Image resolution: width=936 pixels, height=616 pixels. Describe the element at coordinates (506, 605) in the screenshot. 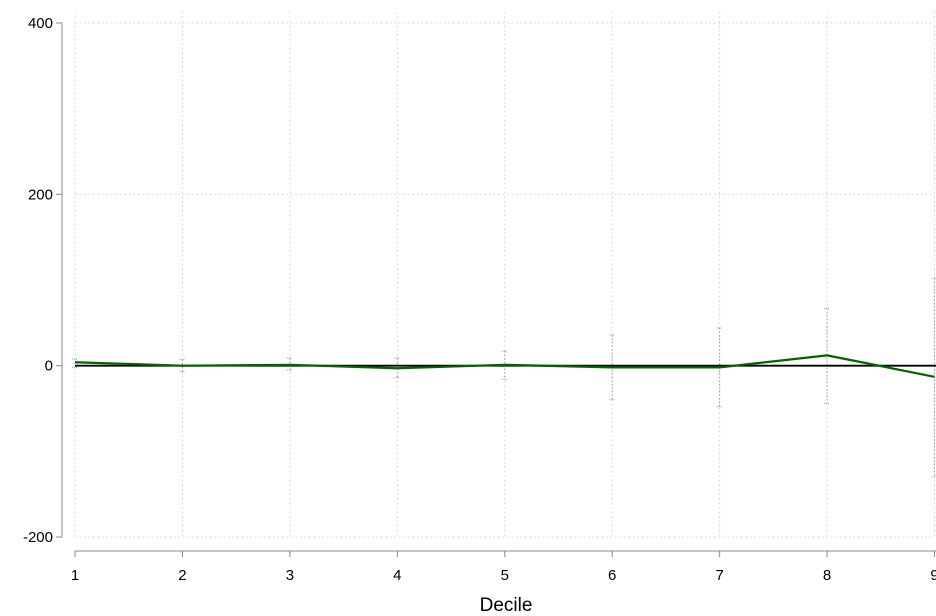

I see `x-axis-title: Decile` at that location.